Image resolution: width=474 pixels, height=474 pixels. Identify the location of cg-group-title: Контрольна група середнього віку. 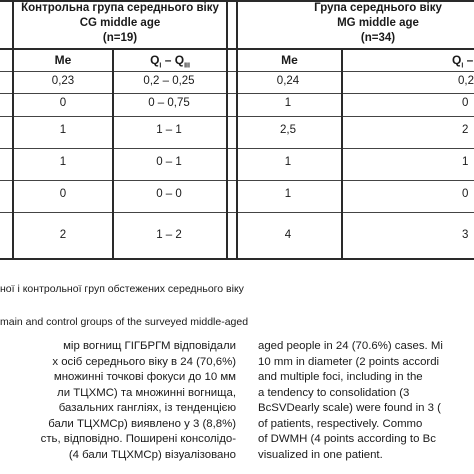
(120, 8).